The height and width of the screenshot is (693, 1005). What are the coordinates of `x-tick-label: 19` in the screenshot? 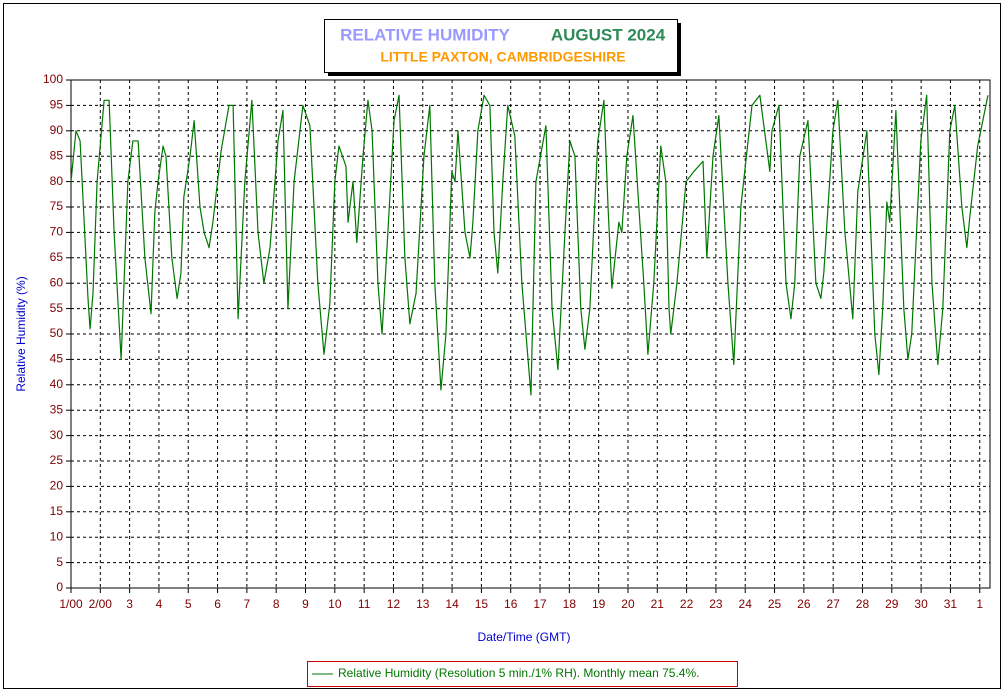 It's located at (599, 604).